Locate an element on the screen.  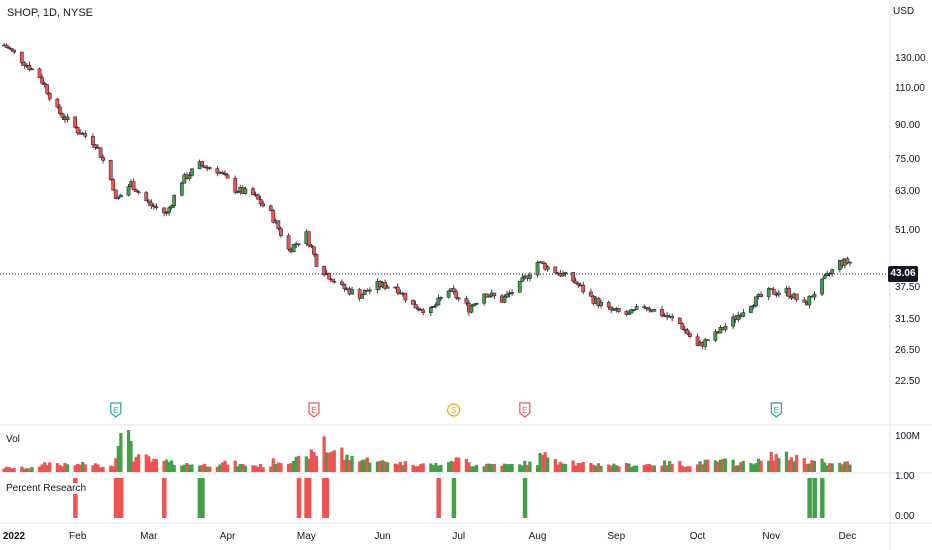
time-tick-label: 2022 is located at coordinates (14, 536).